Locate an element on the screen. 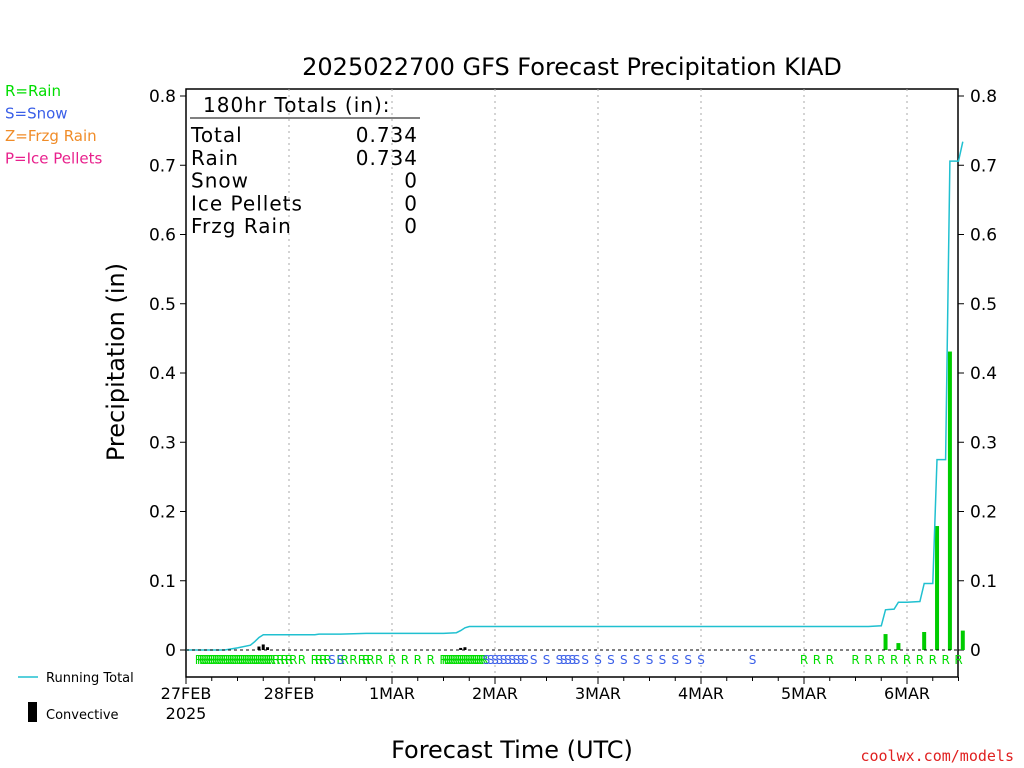 This screenshot has width=1024, height=768. totals-row-label: Frzg Rain is located at coordinates (241, 226).